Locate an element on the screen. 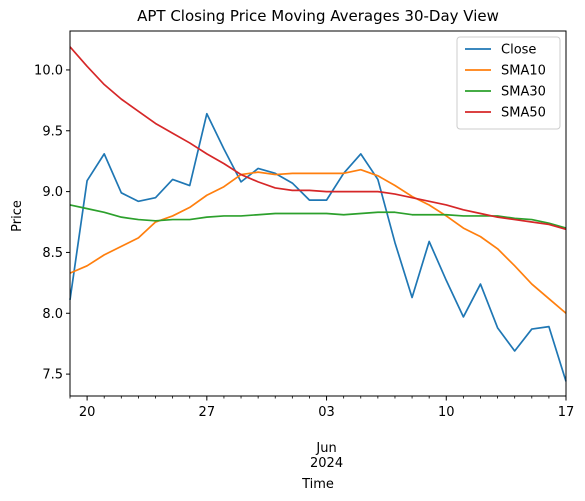  x-tick-sublabel: Jun is located at coordinates (325, 448).